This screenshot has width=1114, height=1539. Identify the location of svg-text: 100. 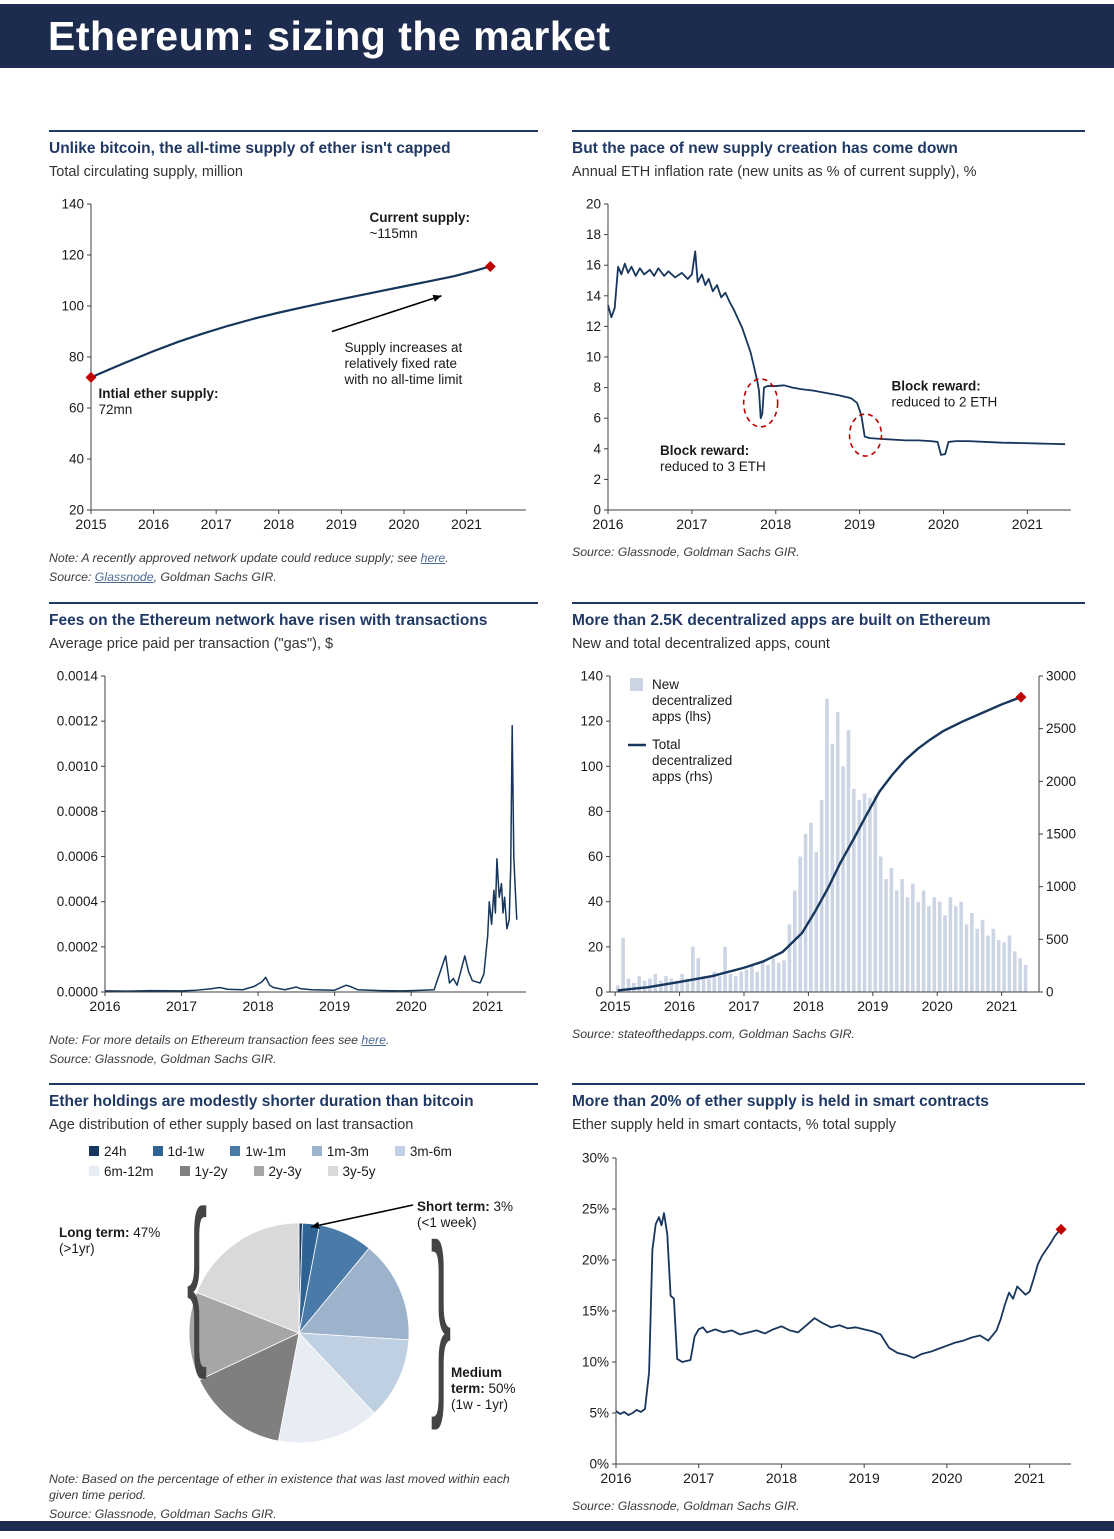
(591, 766).